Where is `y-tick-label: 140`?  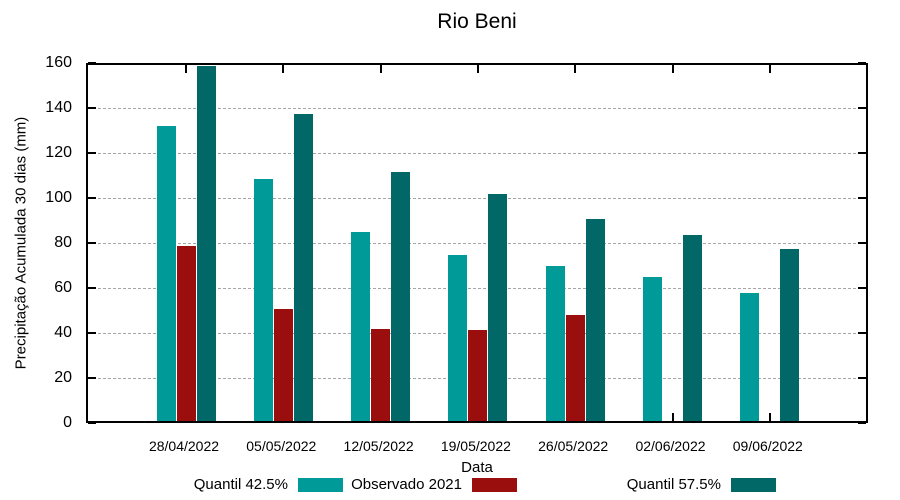 y-tick-label: 140 is located at coordinates (58, 107).